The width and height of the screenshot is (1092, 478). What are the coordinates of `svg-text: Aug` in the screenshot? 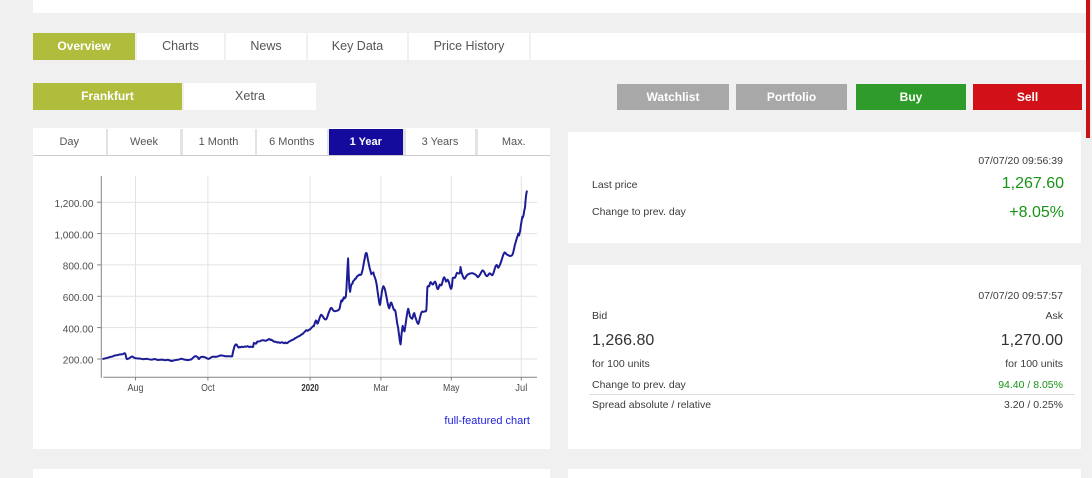 It's located at (136, 388).